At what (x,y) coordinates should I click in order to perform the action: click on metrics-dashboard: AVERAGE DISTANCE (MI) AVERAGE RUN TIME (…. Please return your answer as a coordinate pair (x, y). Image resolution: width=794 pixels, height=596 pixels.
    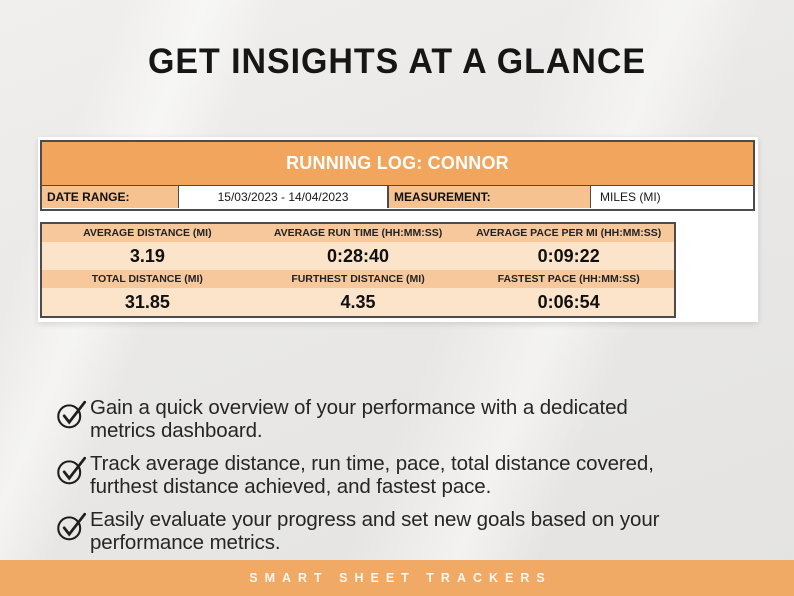
    Looking at the image, I should click on (358, 270).